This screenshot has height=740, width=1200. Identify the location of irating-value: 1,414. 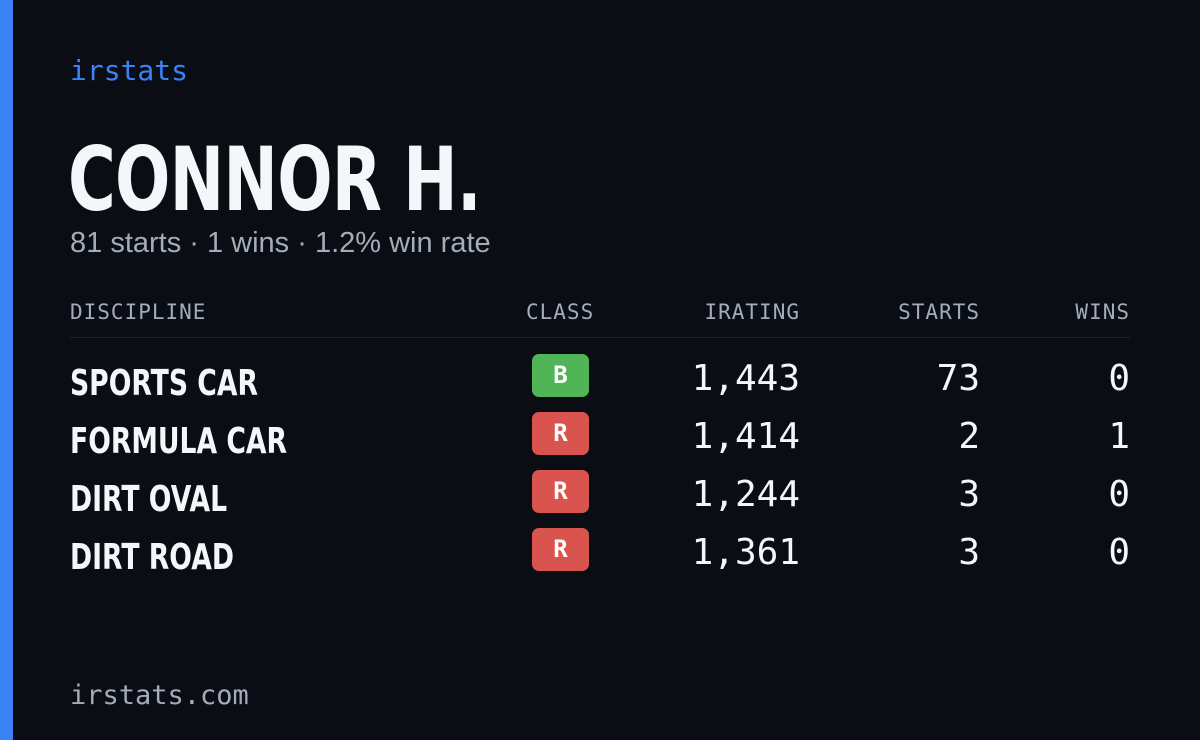
(745, 436).